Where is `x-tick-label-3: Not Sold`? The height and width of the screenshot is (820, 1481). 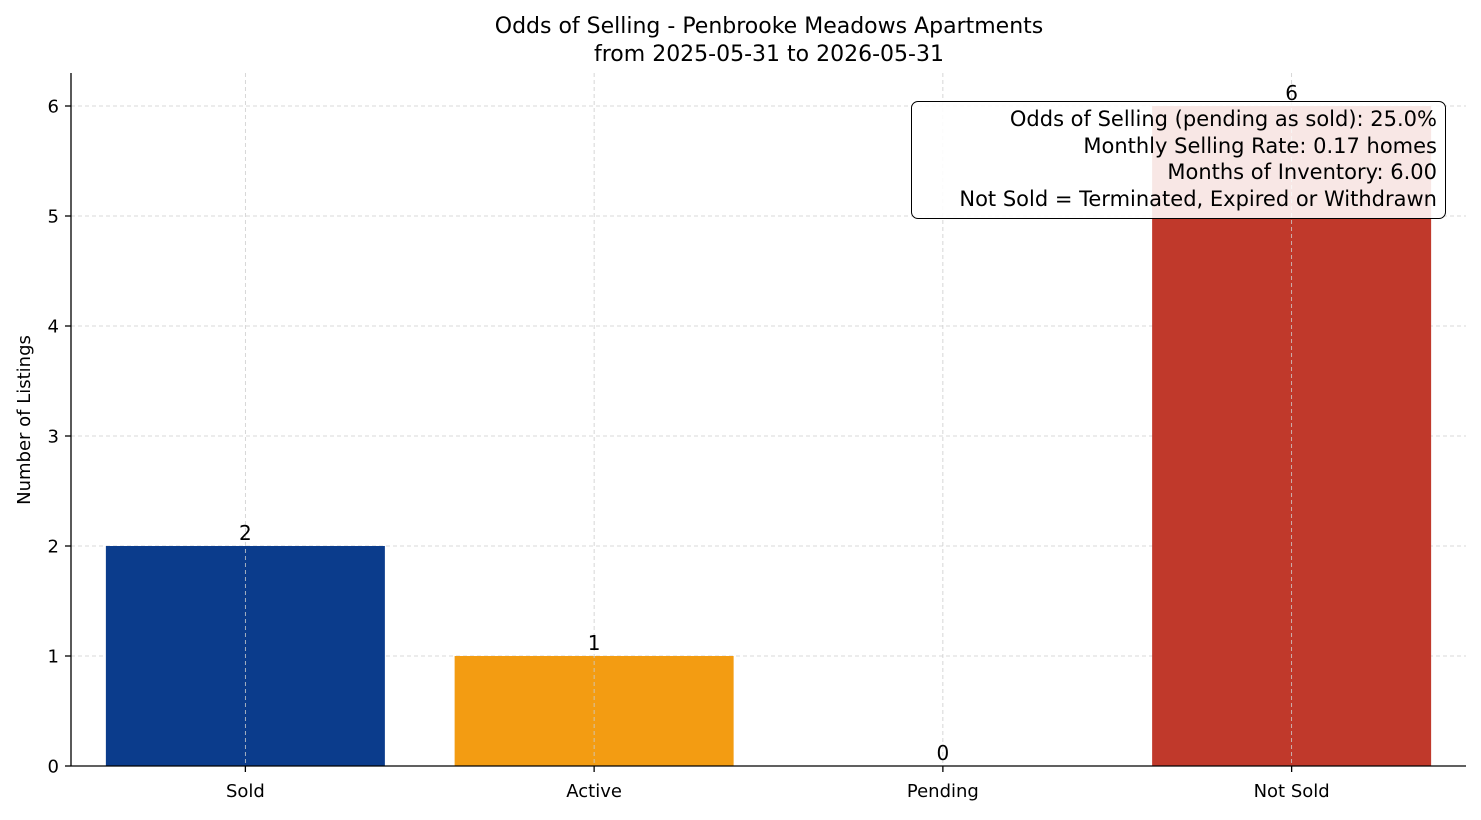 x-tick-label-3: Not Sold is located at coordinates (1292, 791).